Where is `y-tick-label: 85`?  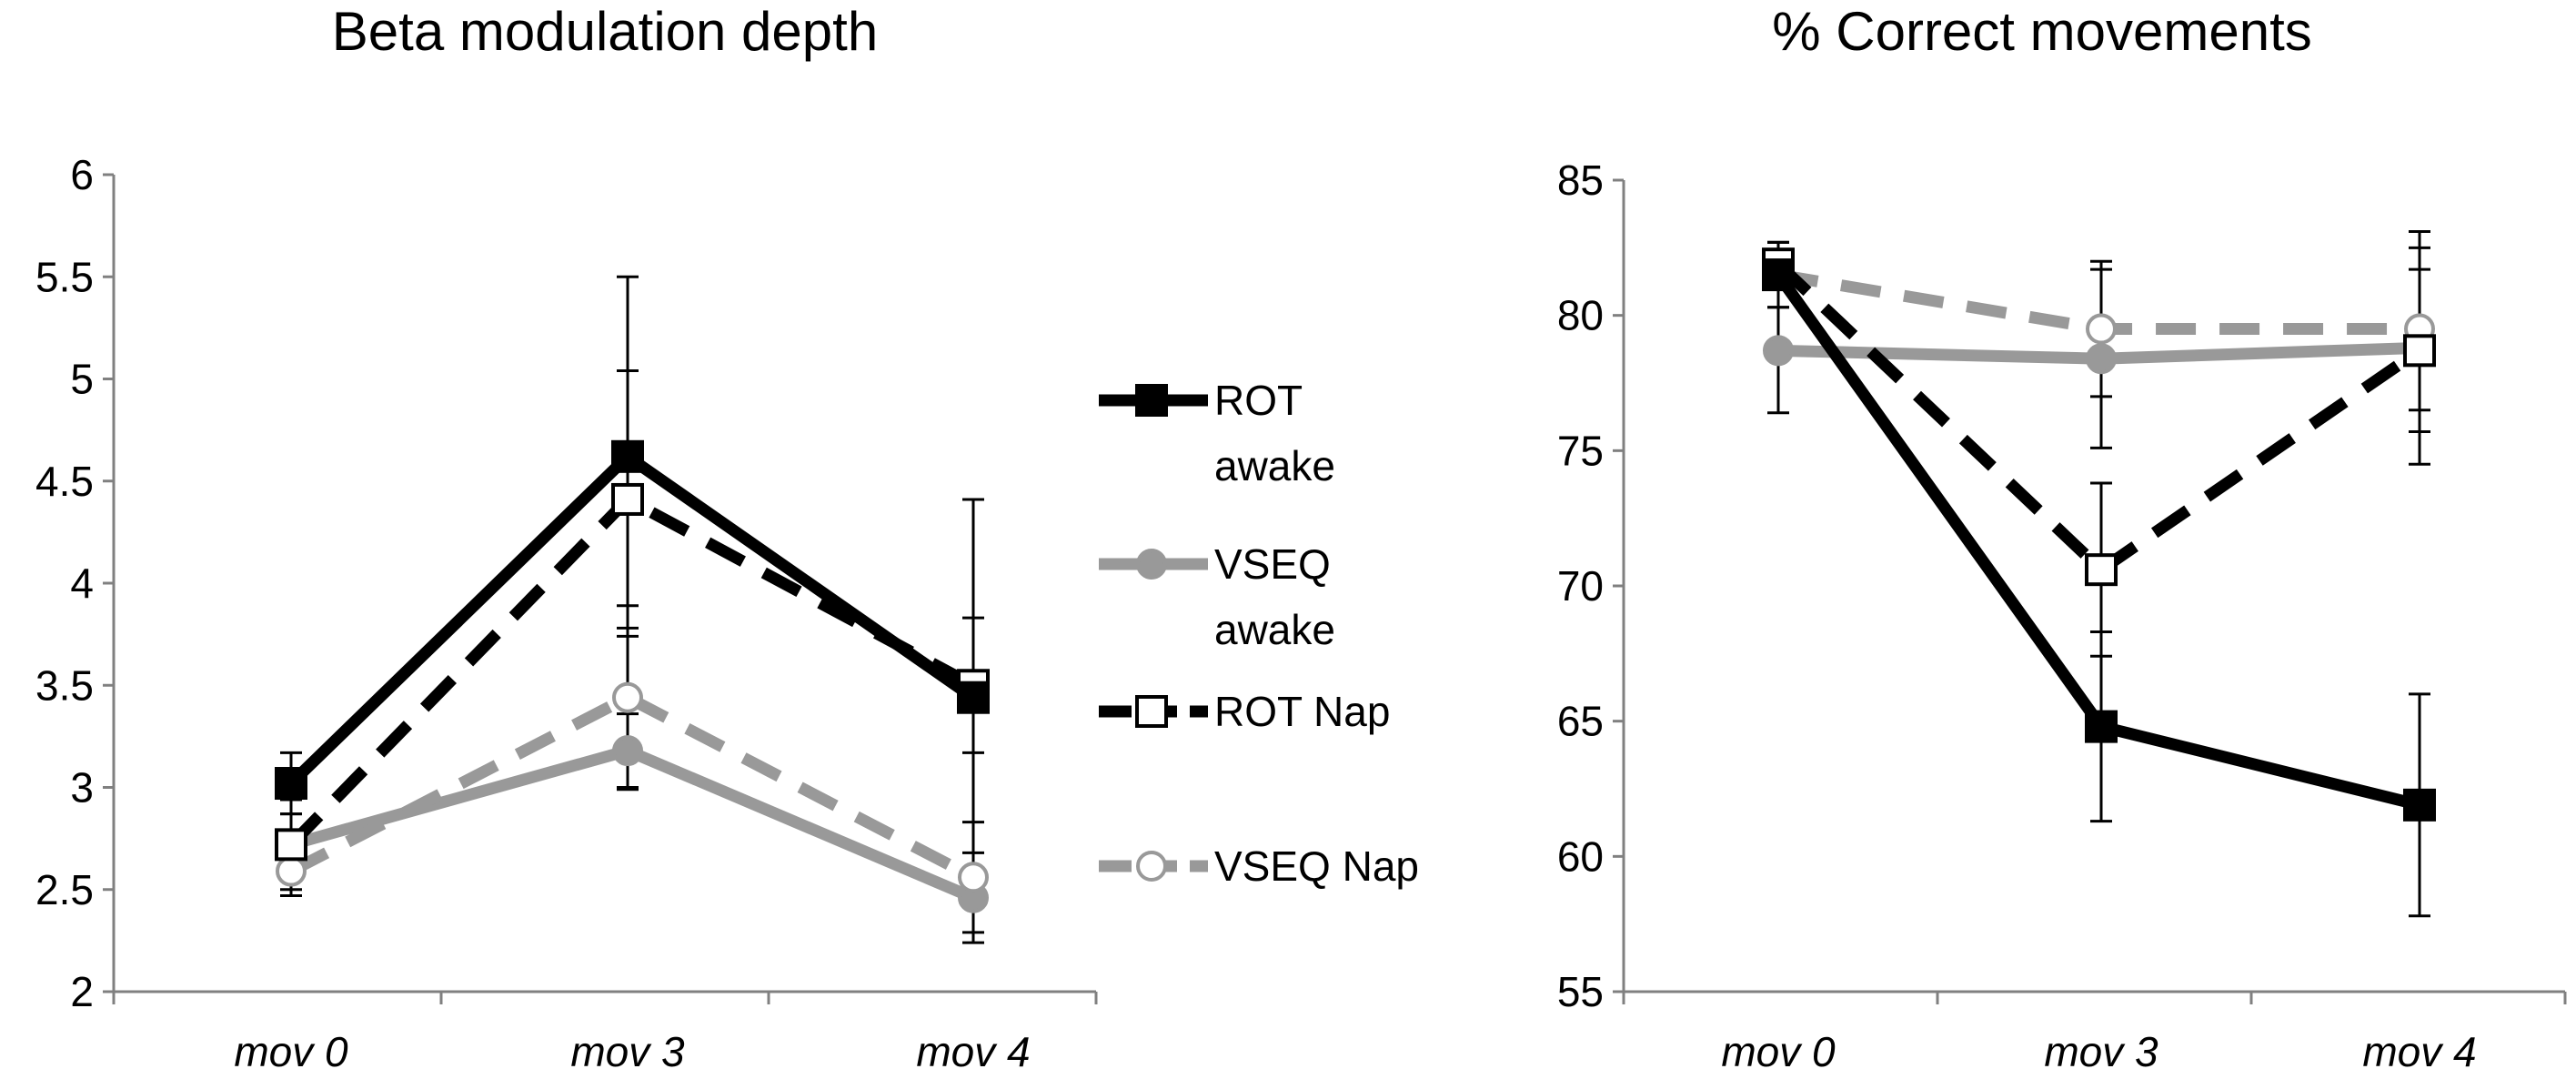 y-tick-label: 85 is located at coordinates (1580, 180).